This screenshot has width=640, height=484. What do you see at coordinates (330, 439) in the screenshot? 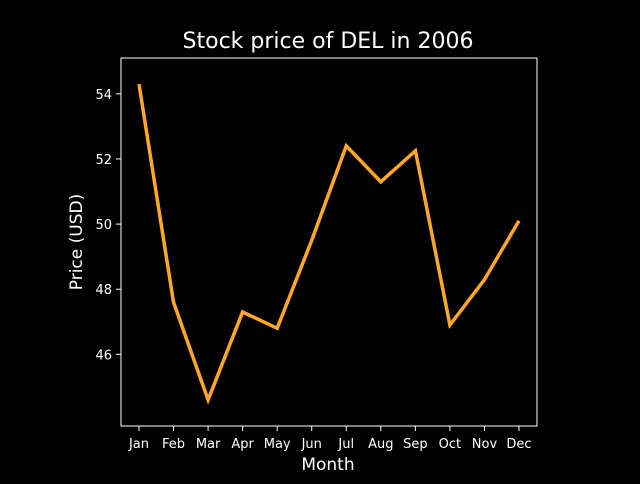
I see `x-axis: Jan Feb Mar Apr May Jun Jul Aug Sep Oct Nov Dec` at bounding box center [330, 439].